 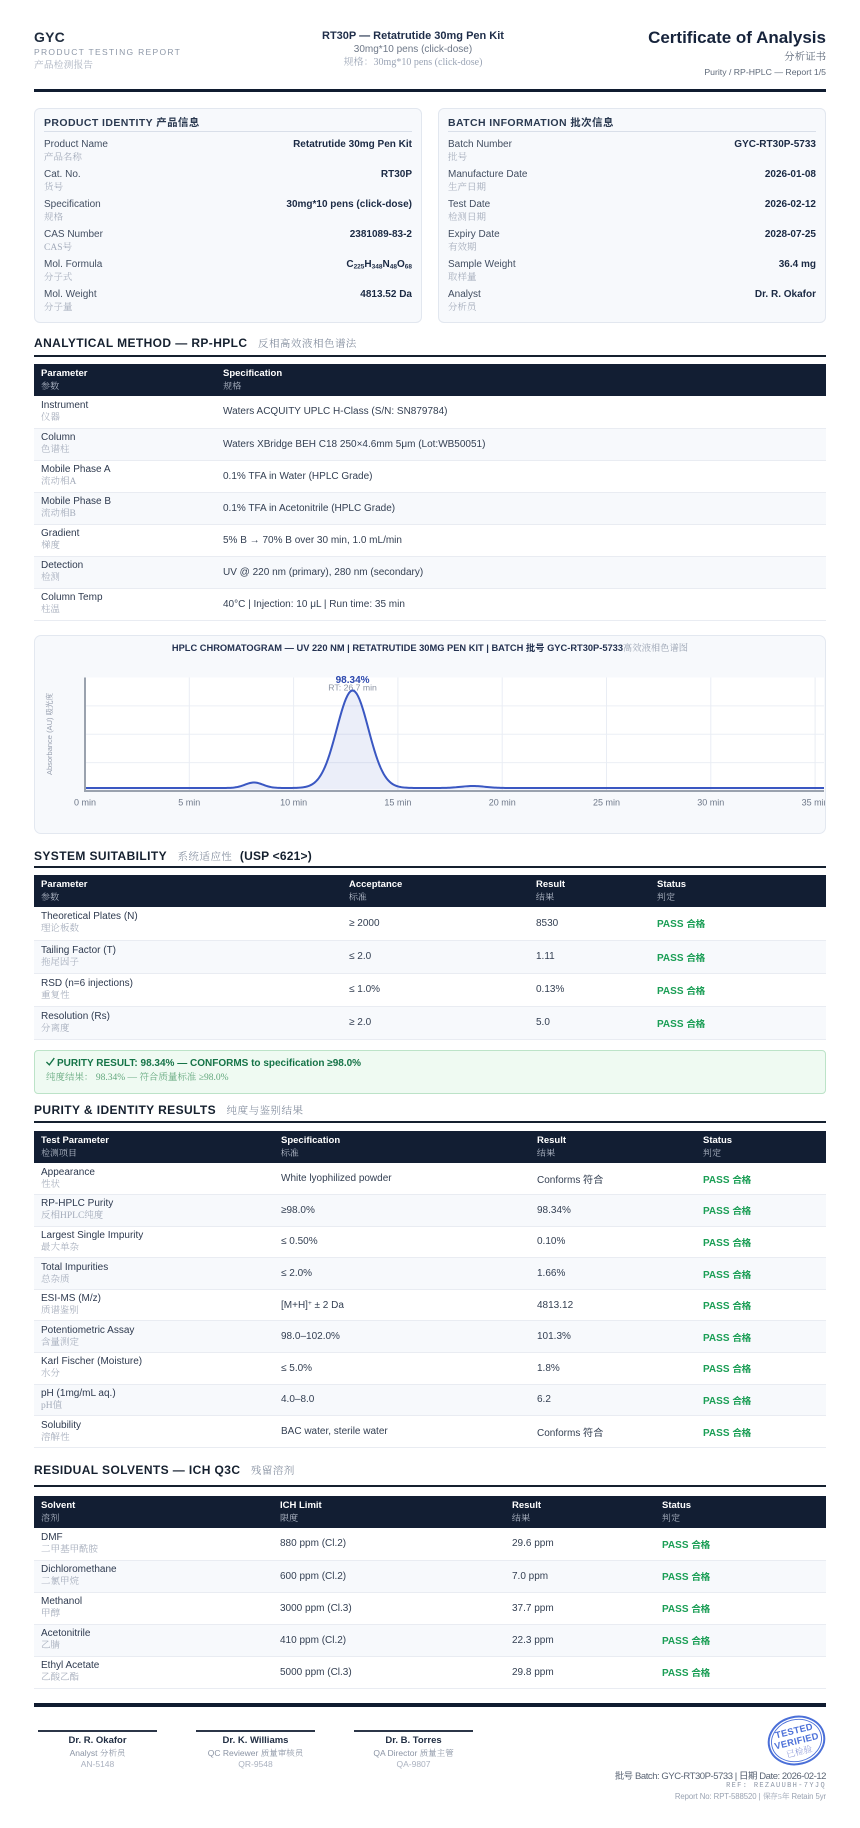 I want to click on svg-text: 20 min, so click(x=502, y=803).